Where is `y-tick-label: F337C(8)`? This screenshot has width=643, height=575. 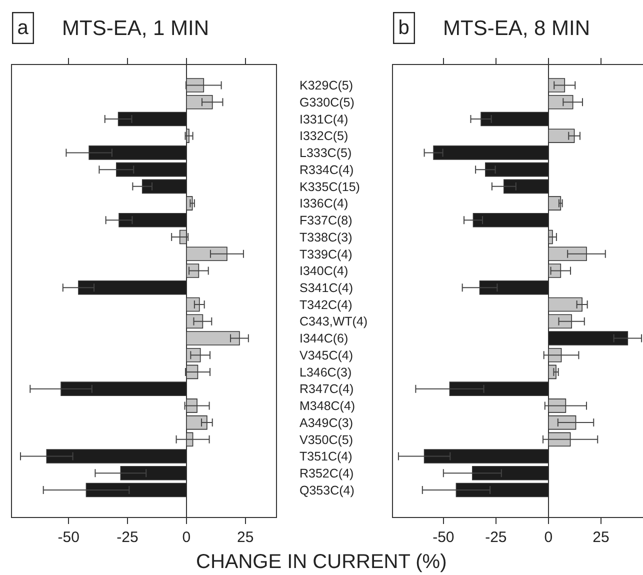 y-tick-label: F337C(8) is located at coordinates (326, 221).